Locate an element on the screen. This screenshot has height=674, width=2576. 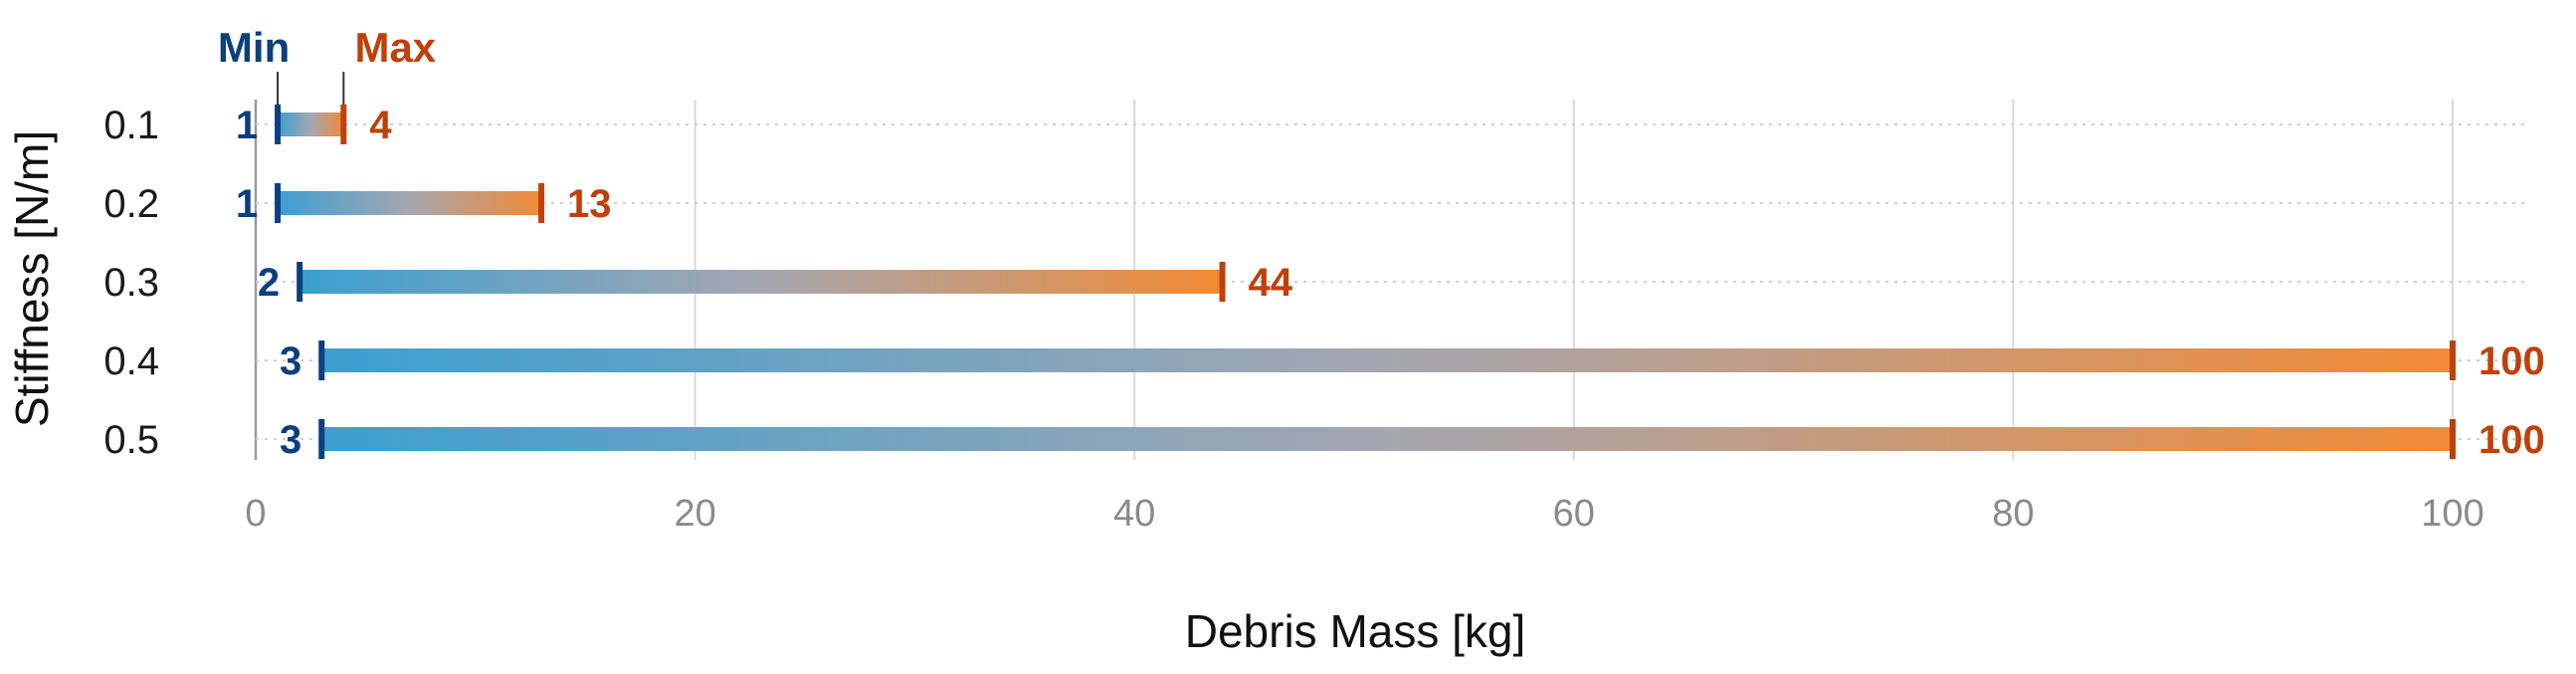
x-tick-label-100: 100 is located at coordinates (2452, 514).